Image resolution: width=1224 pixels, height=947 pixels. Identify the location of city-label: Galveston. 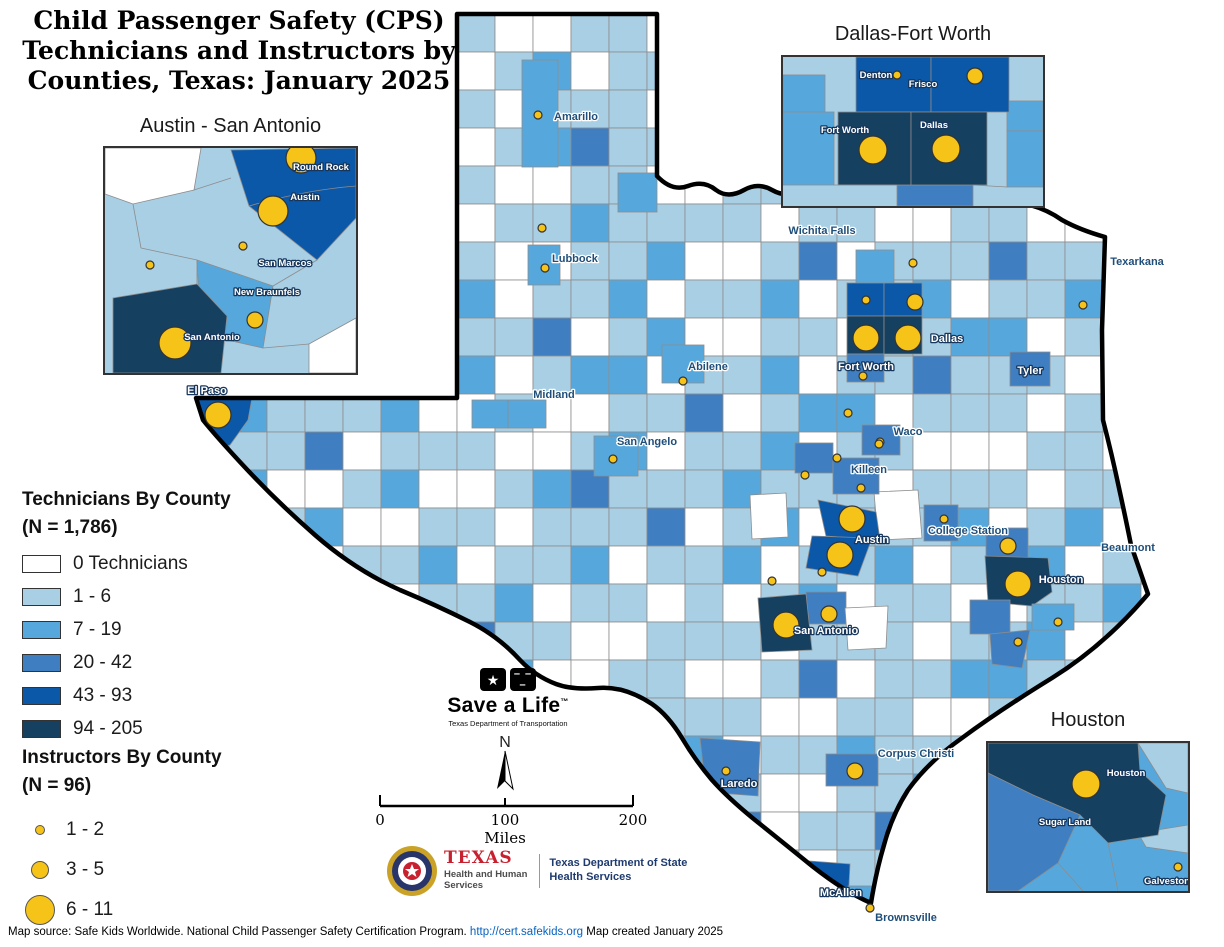
(1166, 881).